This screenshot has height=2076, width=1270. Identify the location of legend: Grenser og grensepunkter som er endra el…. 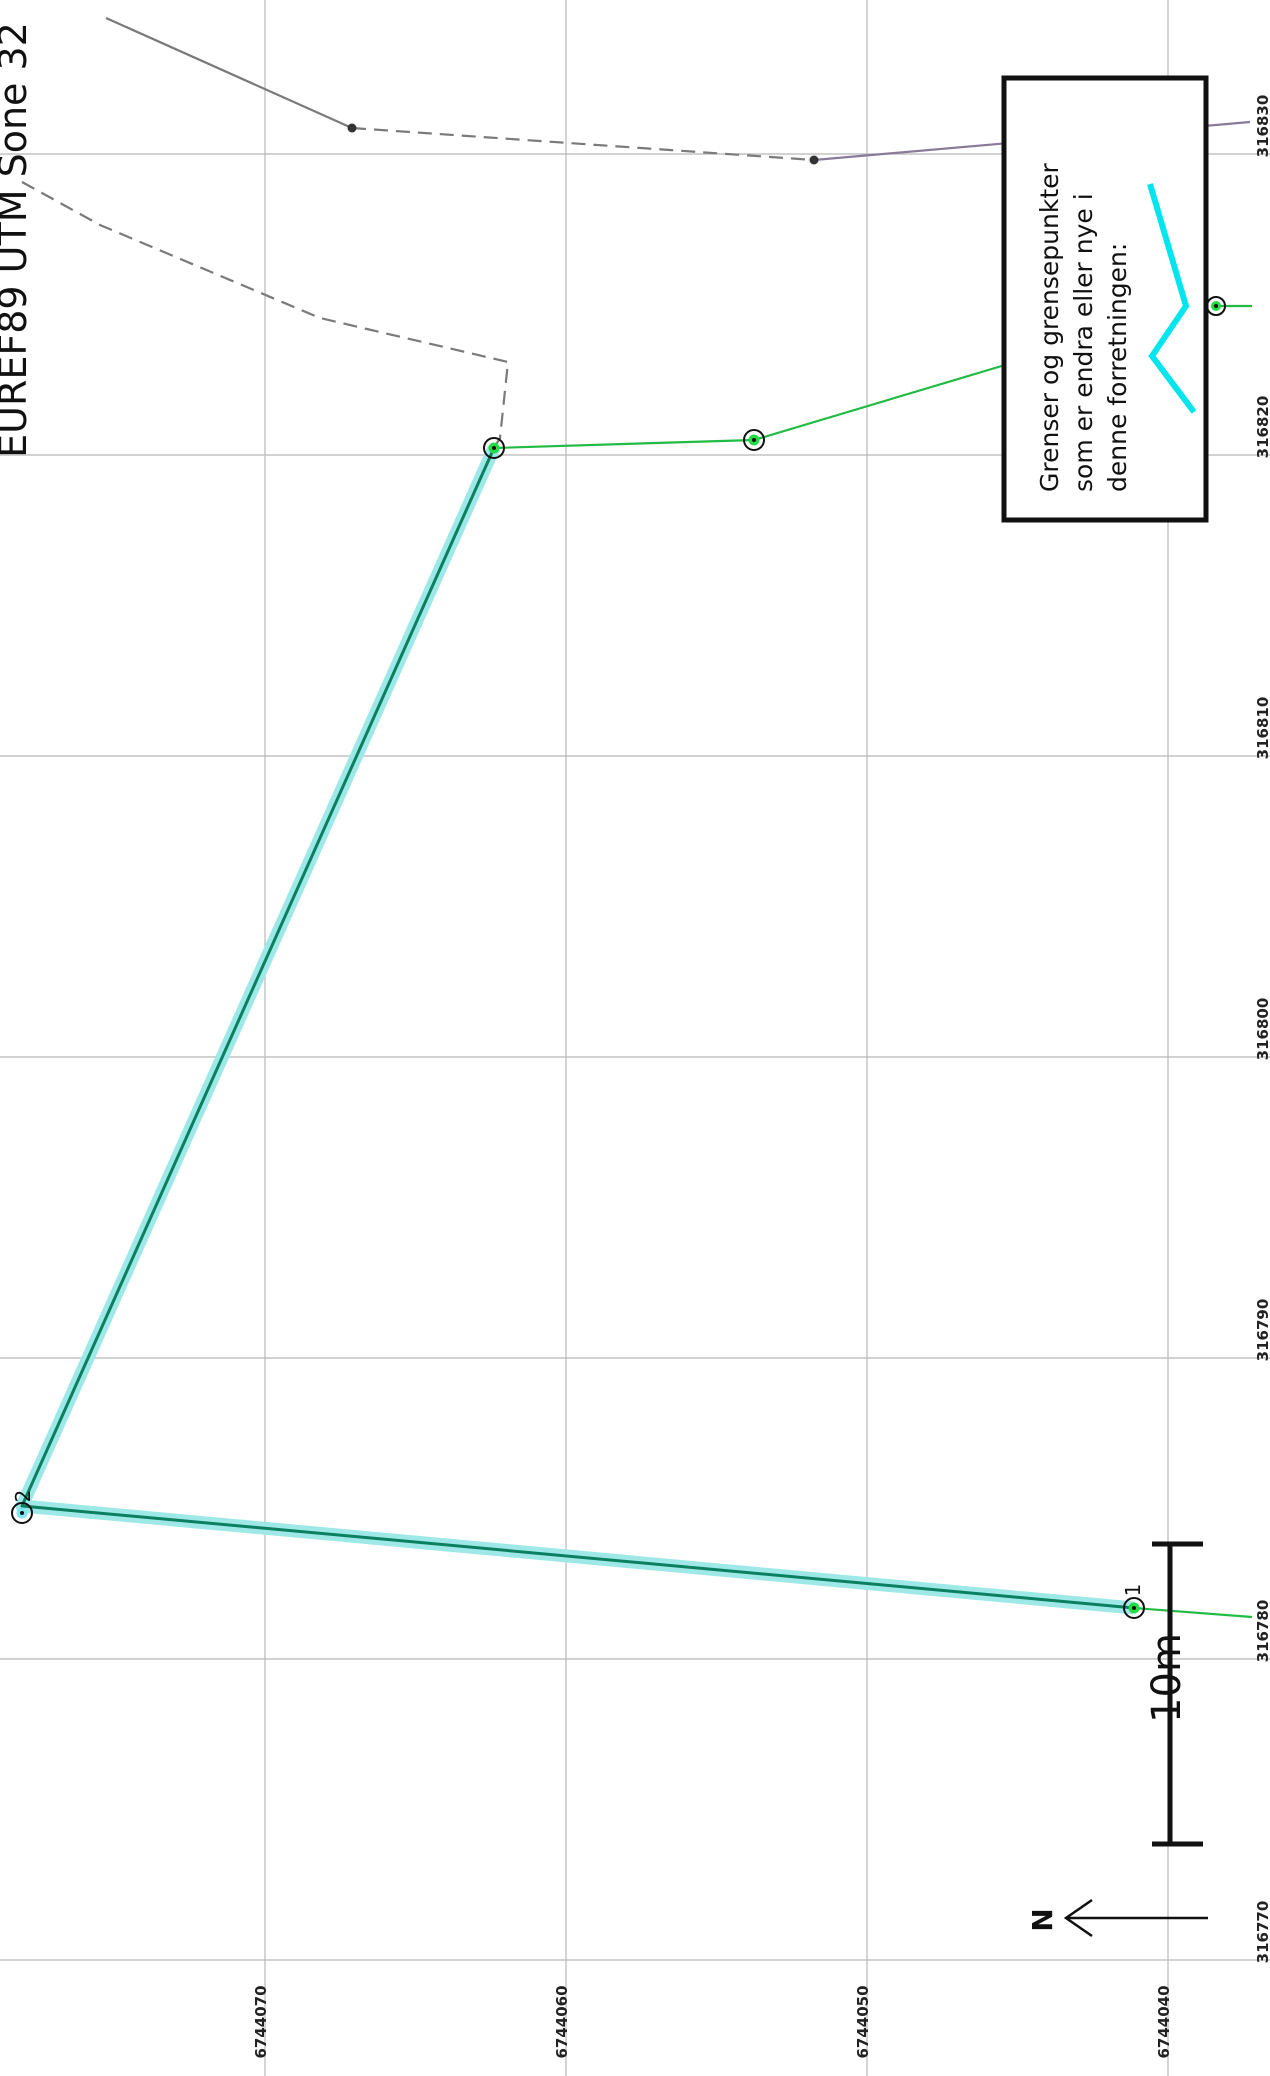
(1105, 299).